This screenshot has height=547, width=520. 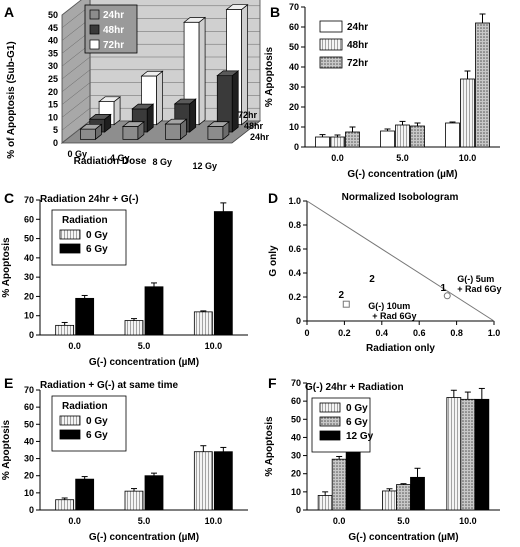 What do you see at coordinates (215, 133) in the screenshot?
I see `bar3d-24hr-12Gy` at bounding box center [215, 133].